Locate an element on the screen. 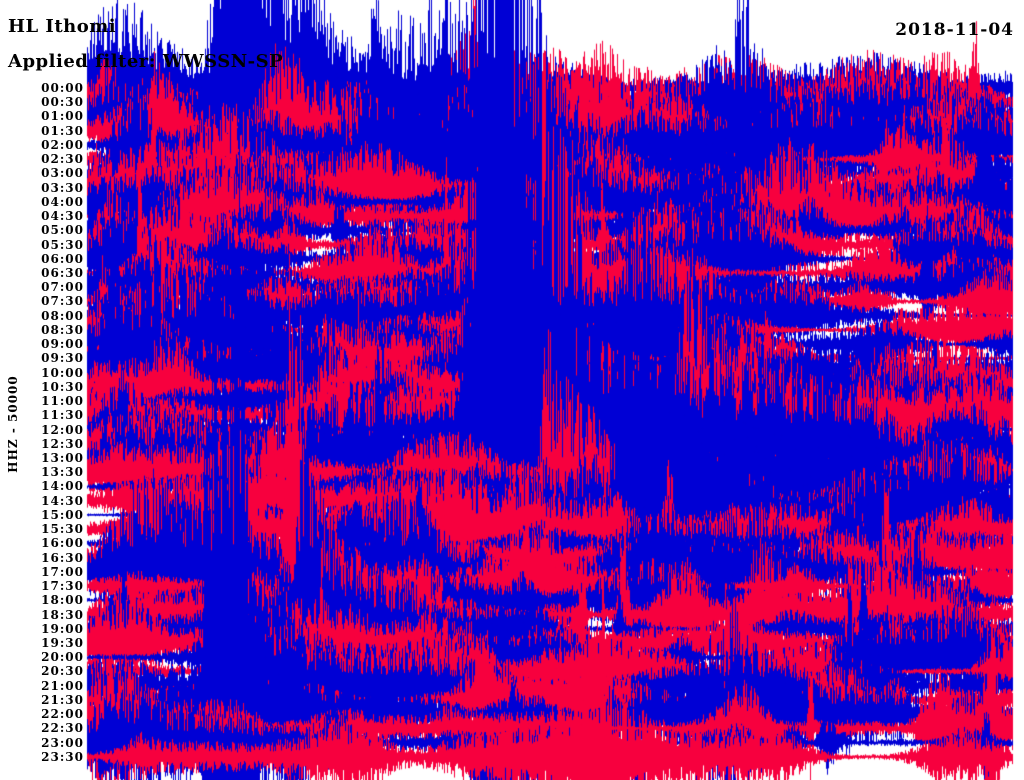  time-label: 16:00 is located at coordinates (62, 543).